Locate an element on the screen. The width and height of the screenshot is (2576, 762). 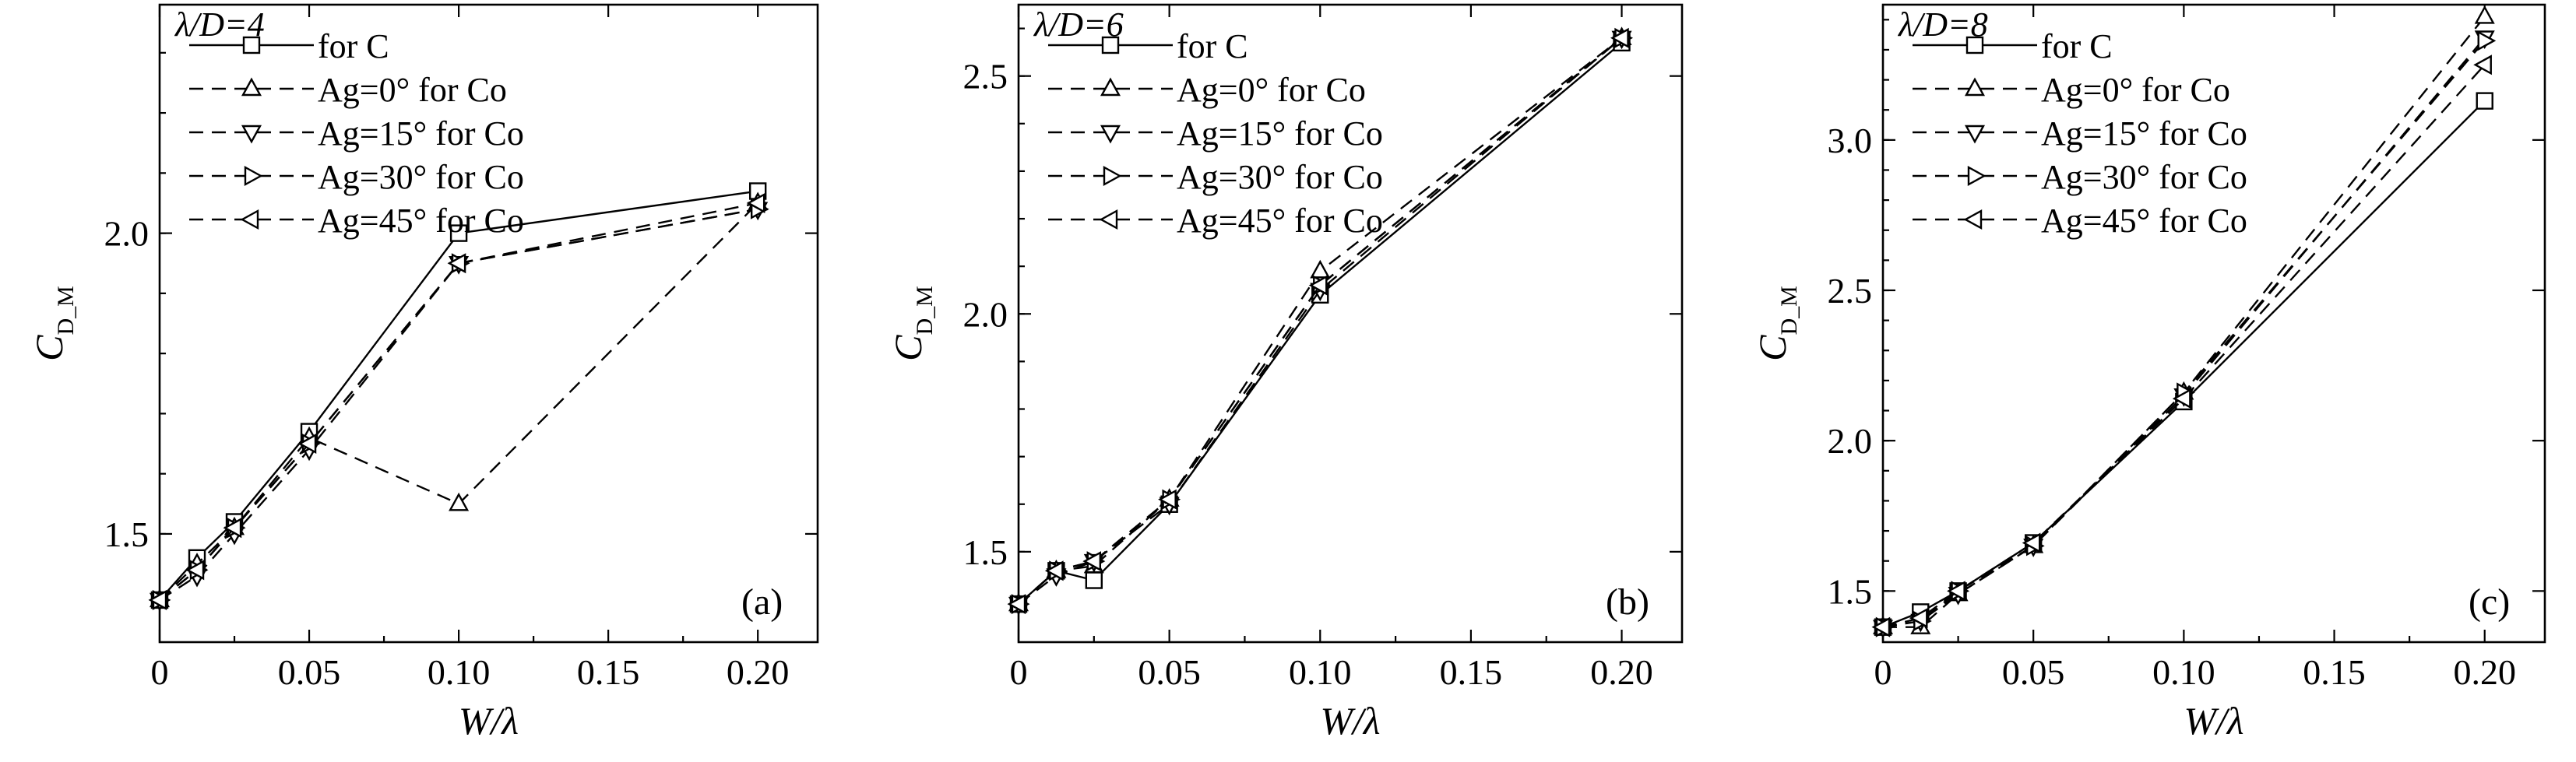
panel-label: (b) is located at coordinates (1627, 602).